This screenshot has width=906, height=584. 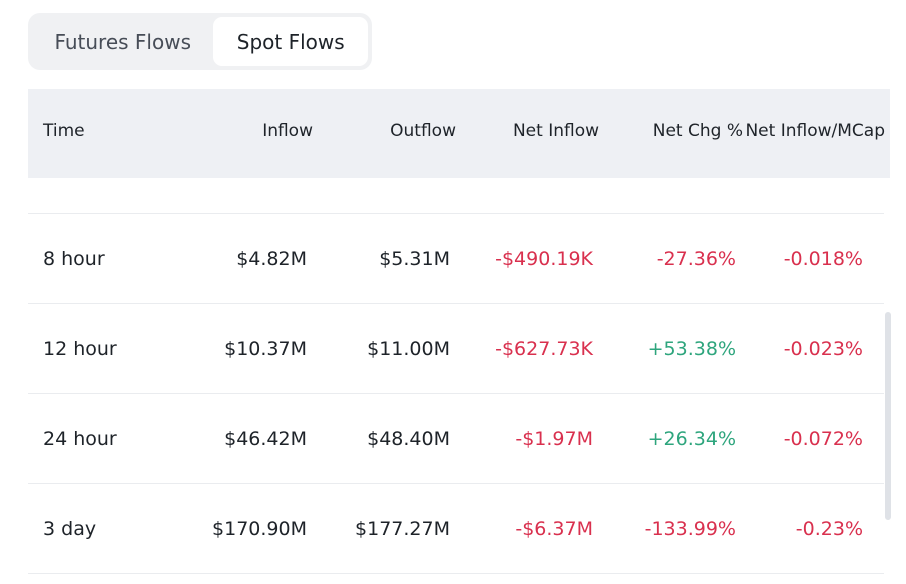 What do you see at coordinates (265, 439) in the screenshot?
I see `cell-inflow: $46.42M` at bounding box center [265, 439].